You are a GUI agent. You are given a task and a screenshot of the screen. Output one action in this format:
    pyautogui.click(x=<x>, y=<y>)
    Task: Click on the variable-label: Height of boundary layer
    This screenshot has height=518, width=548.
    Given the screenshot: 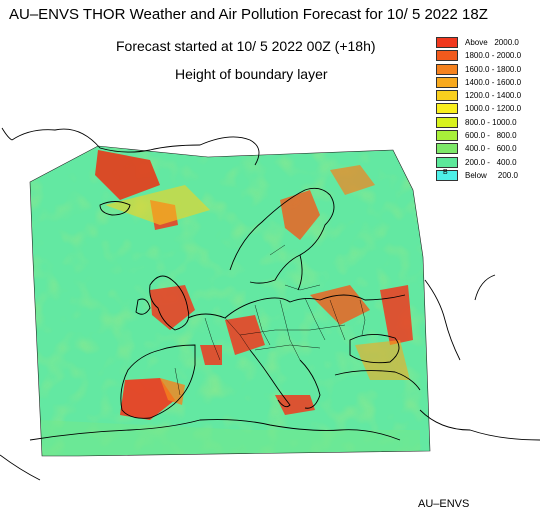 What is the action you would take?
    pyautogui.click(x=251, y=74)
    